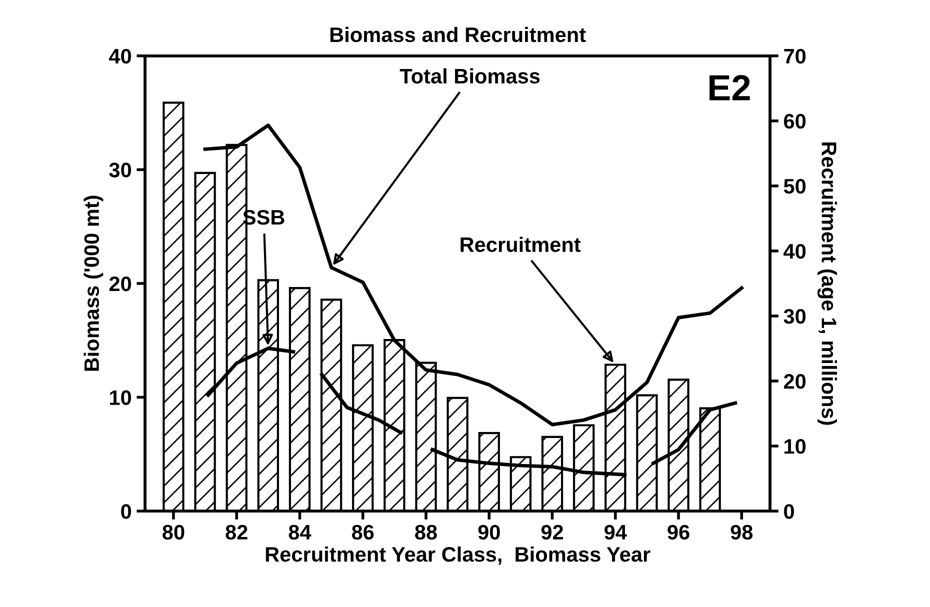  What do you see at coordinates (470, 76) in the screenshot?
I see `text: Total Biomass` at bounding box center [470, 76].